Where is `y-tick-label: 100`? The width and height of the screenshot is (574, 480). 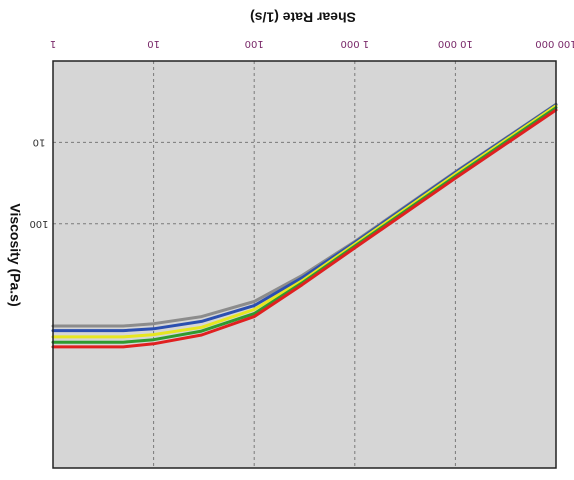
y-tick-label: 100 is located at coordinates (38, 223).